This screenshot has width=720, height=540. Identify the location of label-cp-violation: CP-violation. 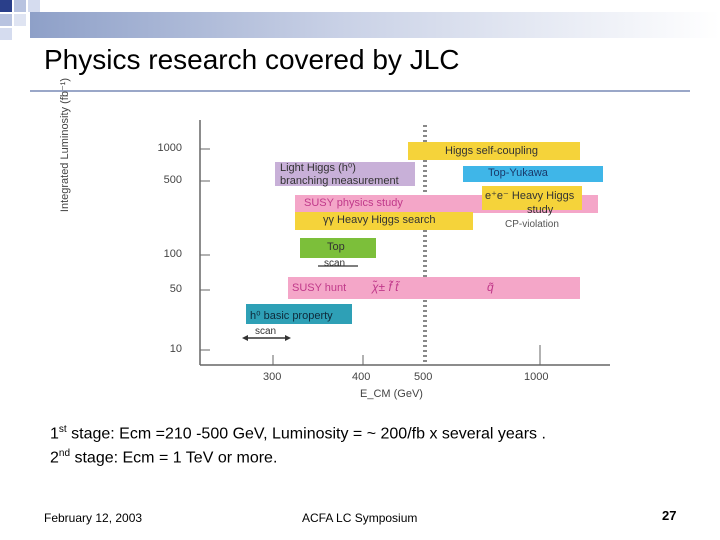
(532, 224).